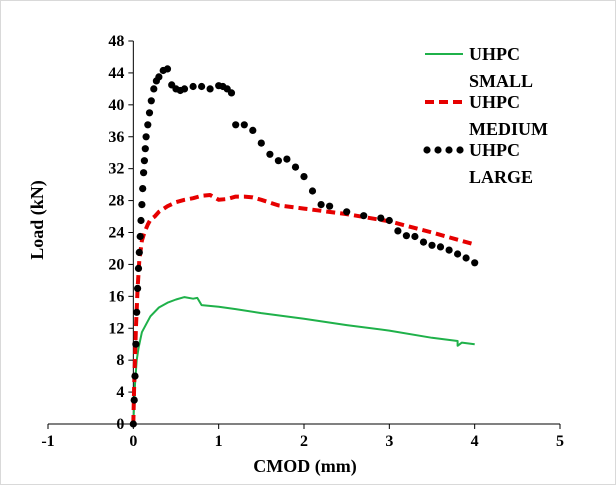  Describe the element at coordinates (479, 67) in the screenshot. I see `legend-entry: UHPC SMALL` at that location.